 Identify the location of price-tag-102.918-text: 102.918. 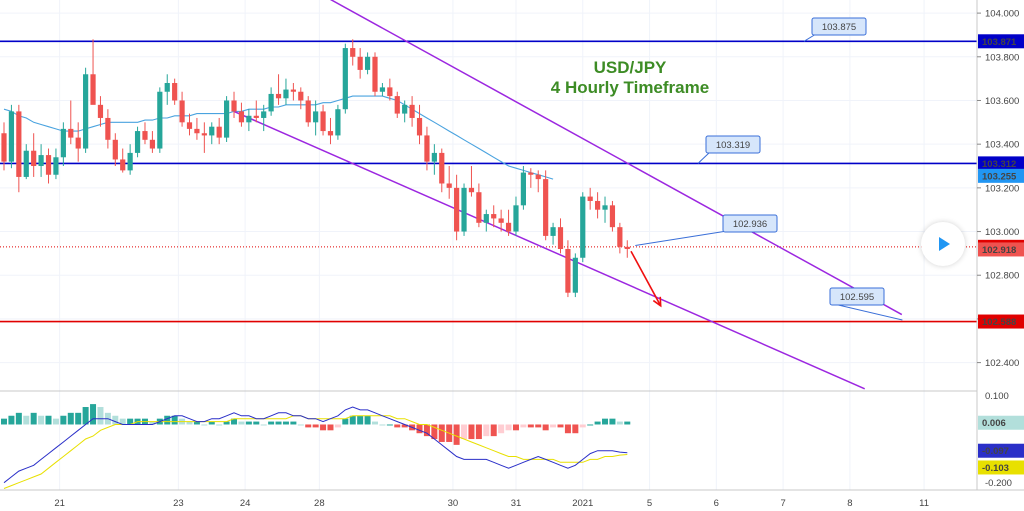
(999, 250).